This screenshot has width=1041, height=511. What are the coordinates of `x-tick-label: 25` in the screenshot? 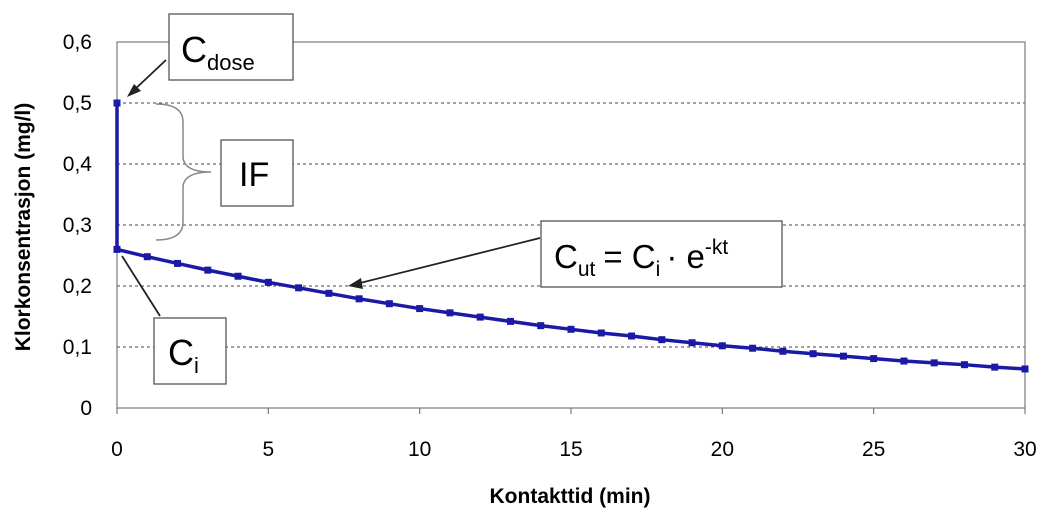 It's located at (873, 449).